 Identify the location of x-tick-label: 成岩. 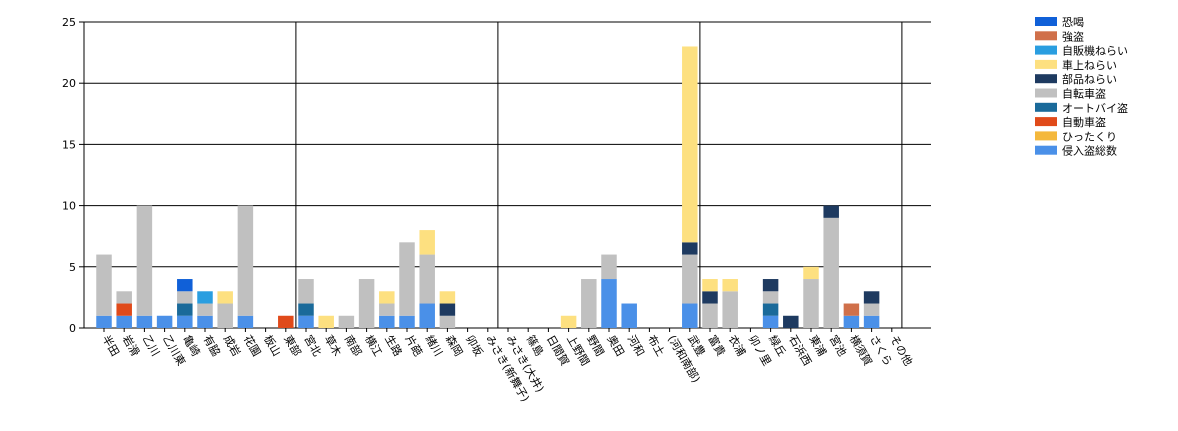
(232, 346).